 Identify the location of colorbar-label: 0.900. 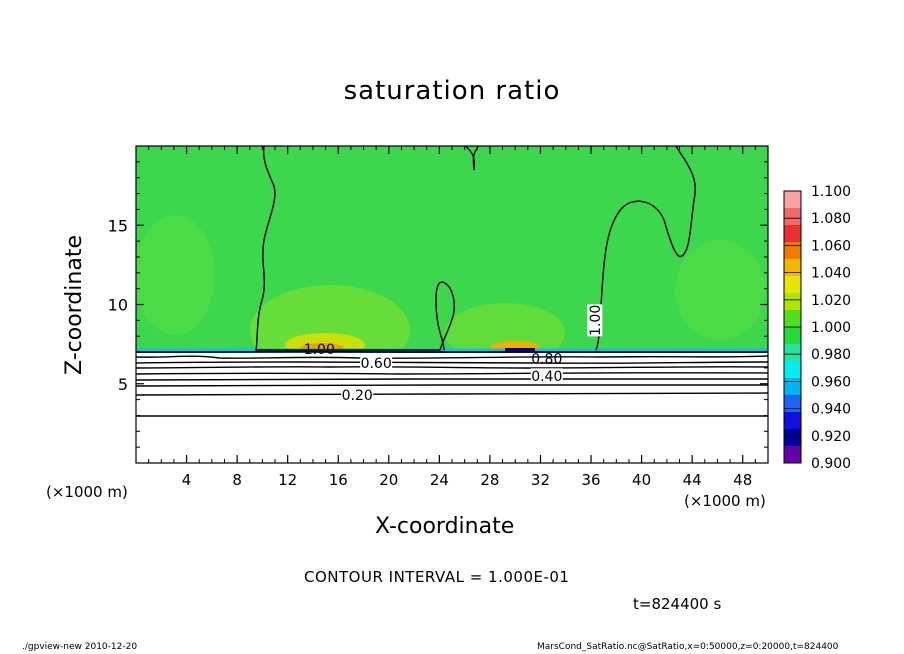
(831, 464).